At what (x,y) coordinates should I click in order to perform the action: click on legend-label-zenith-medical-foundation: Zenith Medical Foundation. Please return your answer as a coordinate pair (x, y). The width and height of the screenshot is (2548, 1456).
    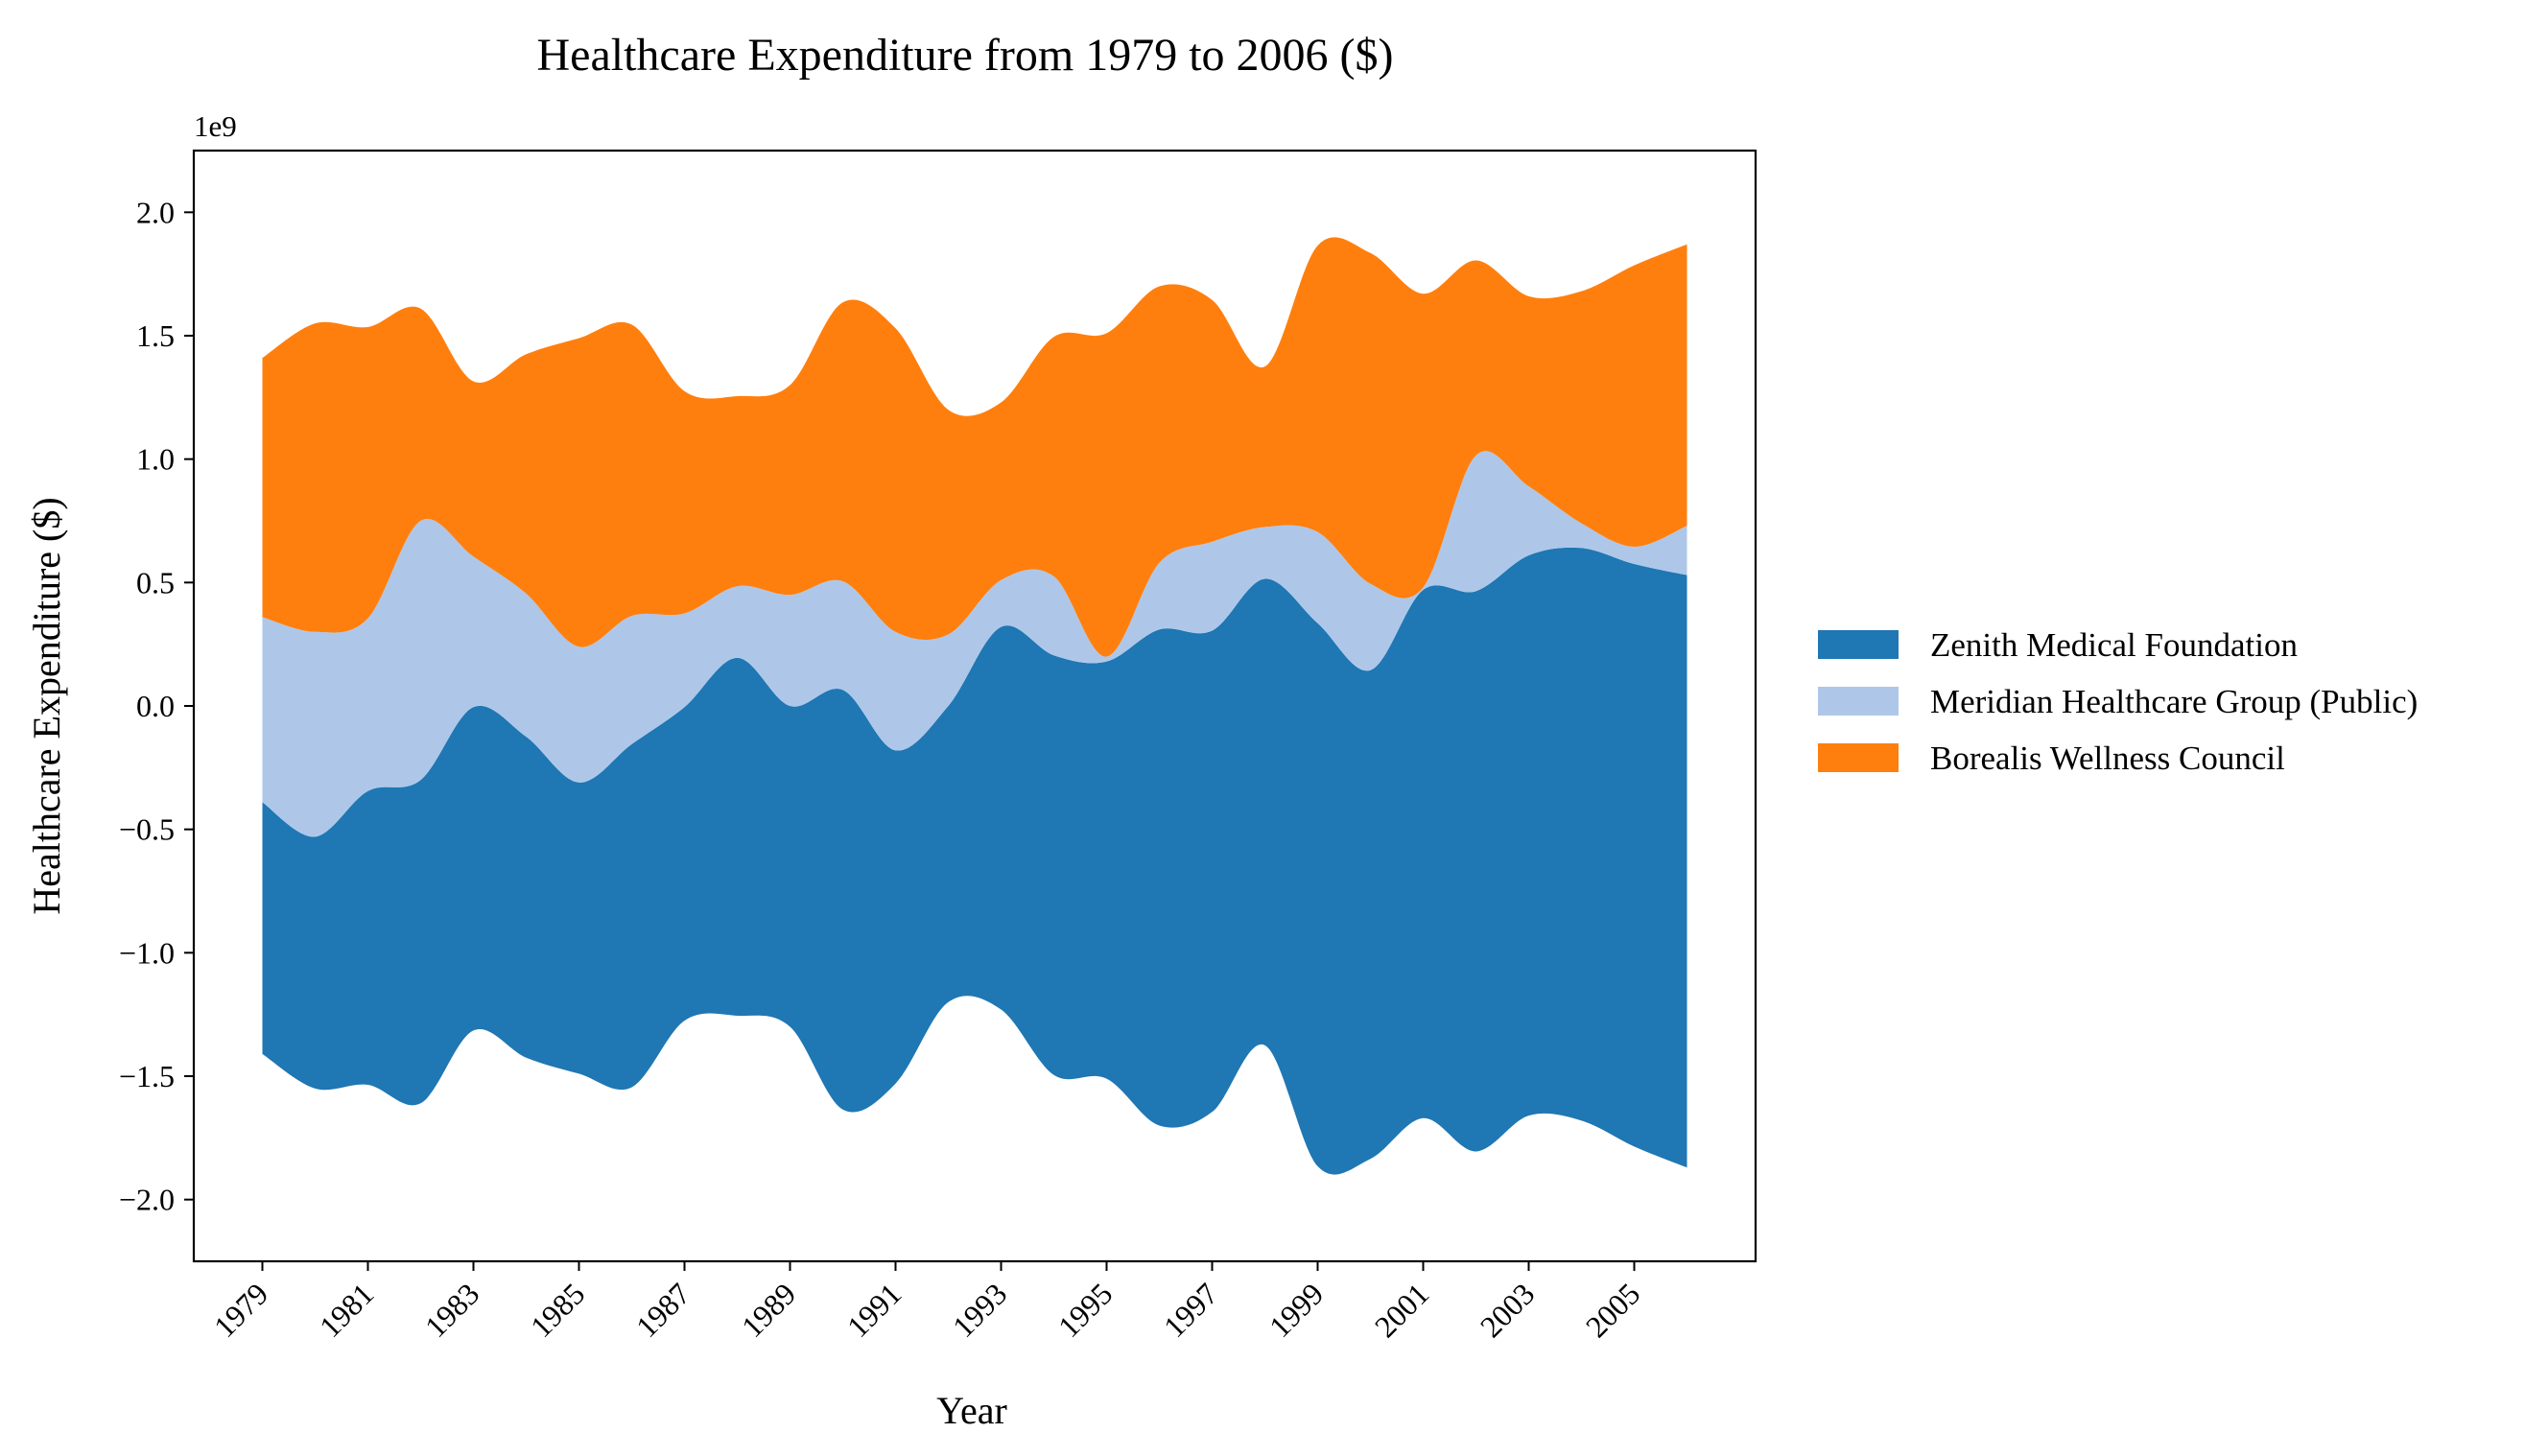
    Looking at the image, I should click on (2114, 645).